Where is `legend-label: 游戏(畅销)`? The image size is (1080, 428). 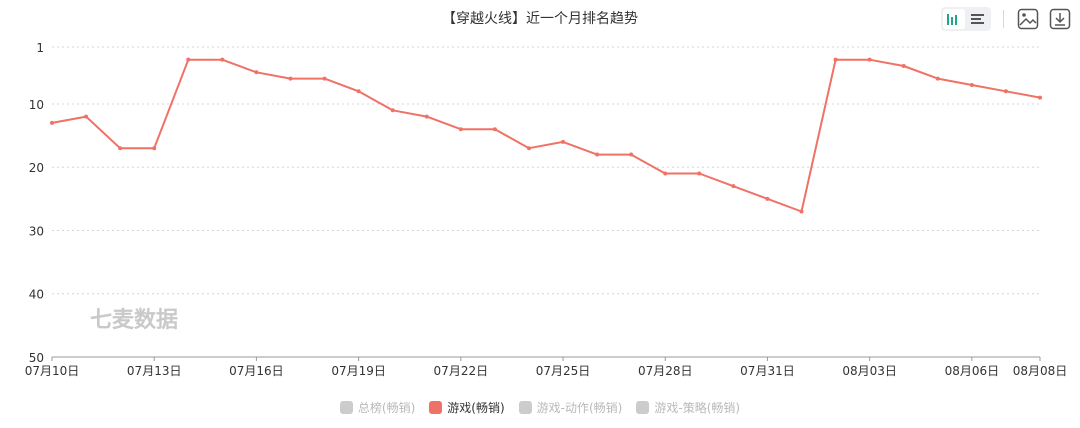
legend-label: 游戏(畅销) is located at coordinates (476, 408).